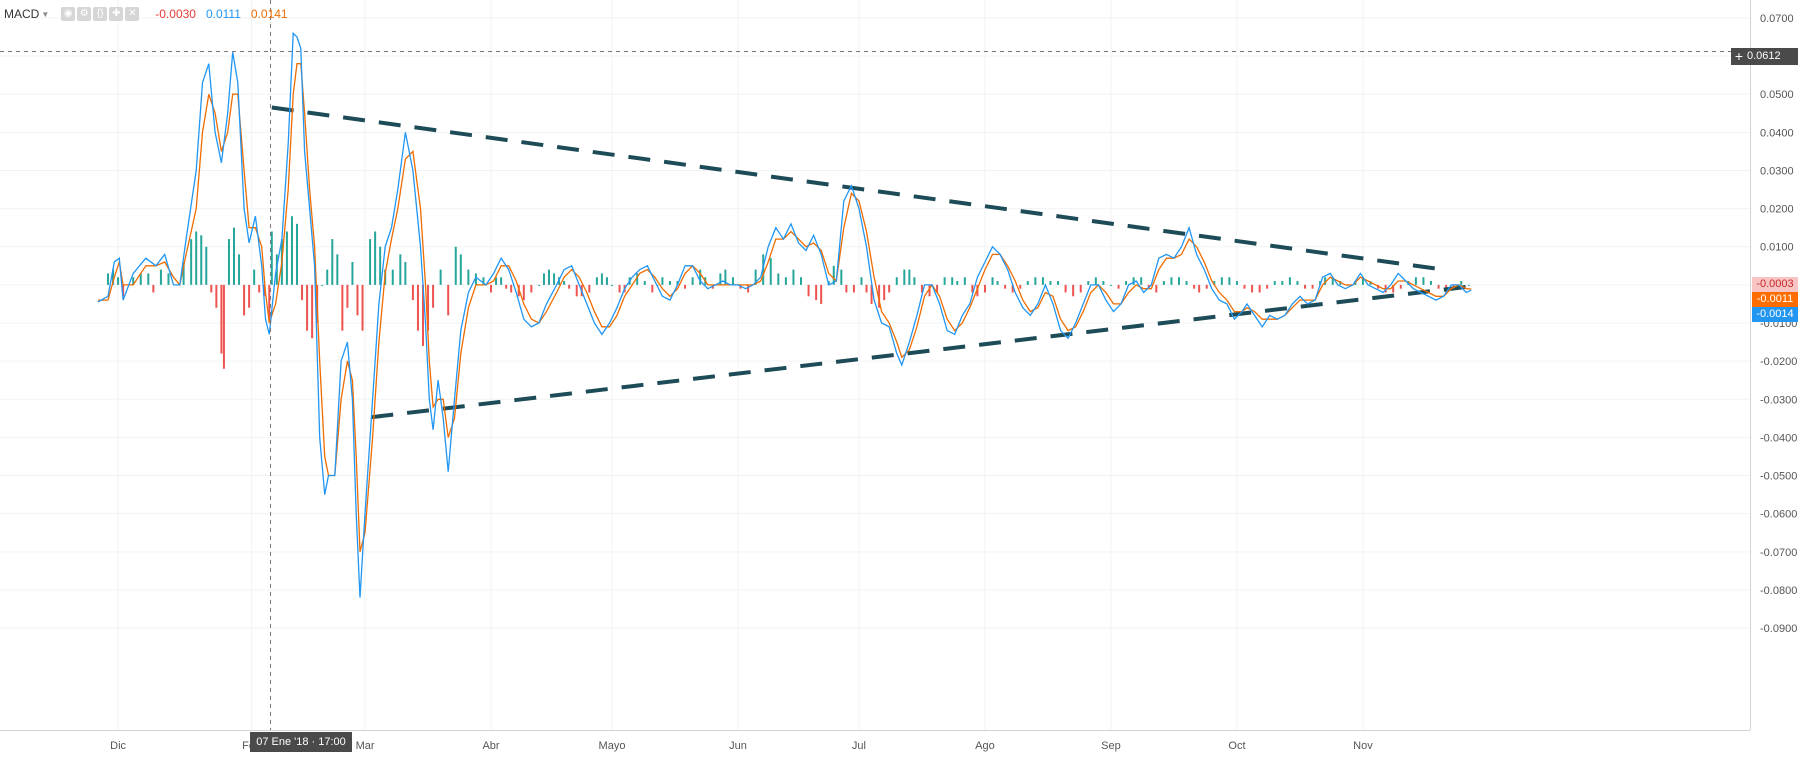 The width and height of the screenshot is (1800, 757). I want to click on lower-trendline, so click(923, 352).